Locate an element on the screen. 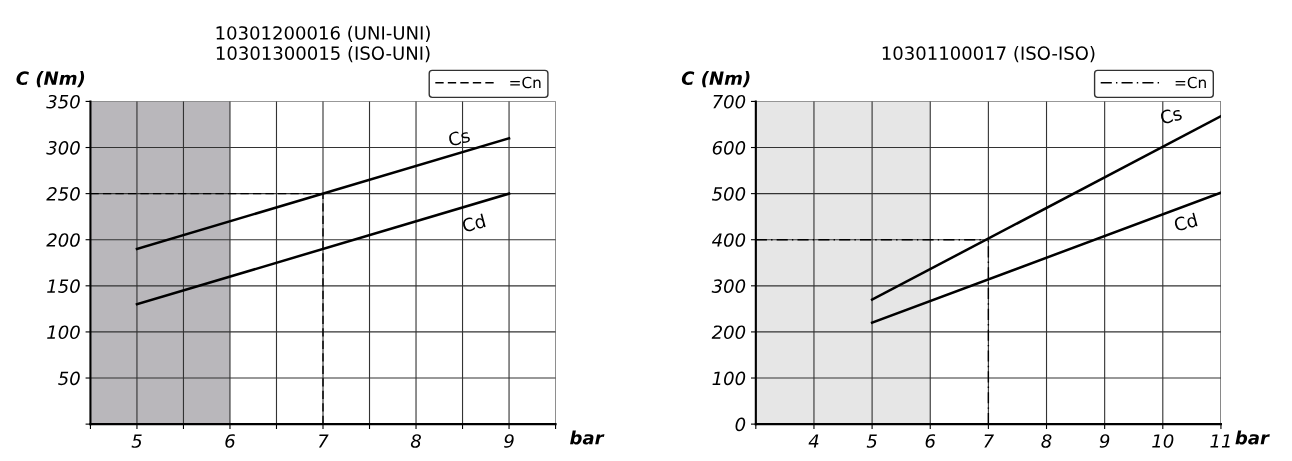 The width and height of the screenshot is (1292, 461). chart-title: 10301200016 (UNI-UNI) 10301300015 (ISO-UNI) is located at coordinates (323, 44).